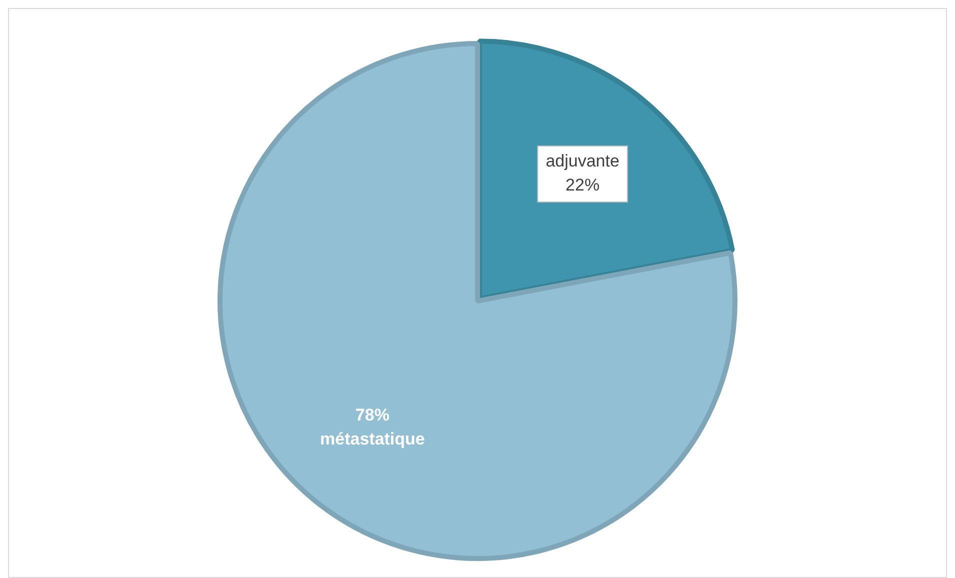 This screenshot has height=578, width=955. What do you see at coordinates (583, 185) in the screenshot?
I see `data-label: 22%` at bounding box center [583, 185].